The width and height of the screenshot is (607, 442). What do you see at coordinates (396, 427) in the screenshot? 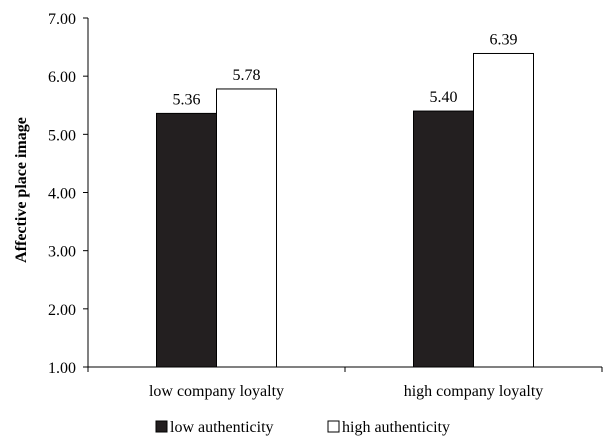
I see `legend-label: high authenticity` at bounding box center [396, 427].